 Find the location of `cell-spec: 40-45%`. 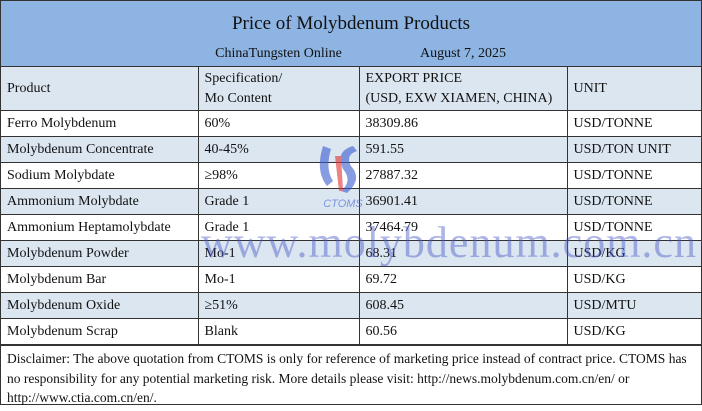

cell-spec: 40-45% is located at coordinates (278, 149).